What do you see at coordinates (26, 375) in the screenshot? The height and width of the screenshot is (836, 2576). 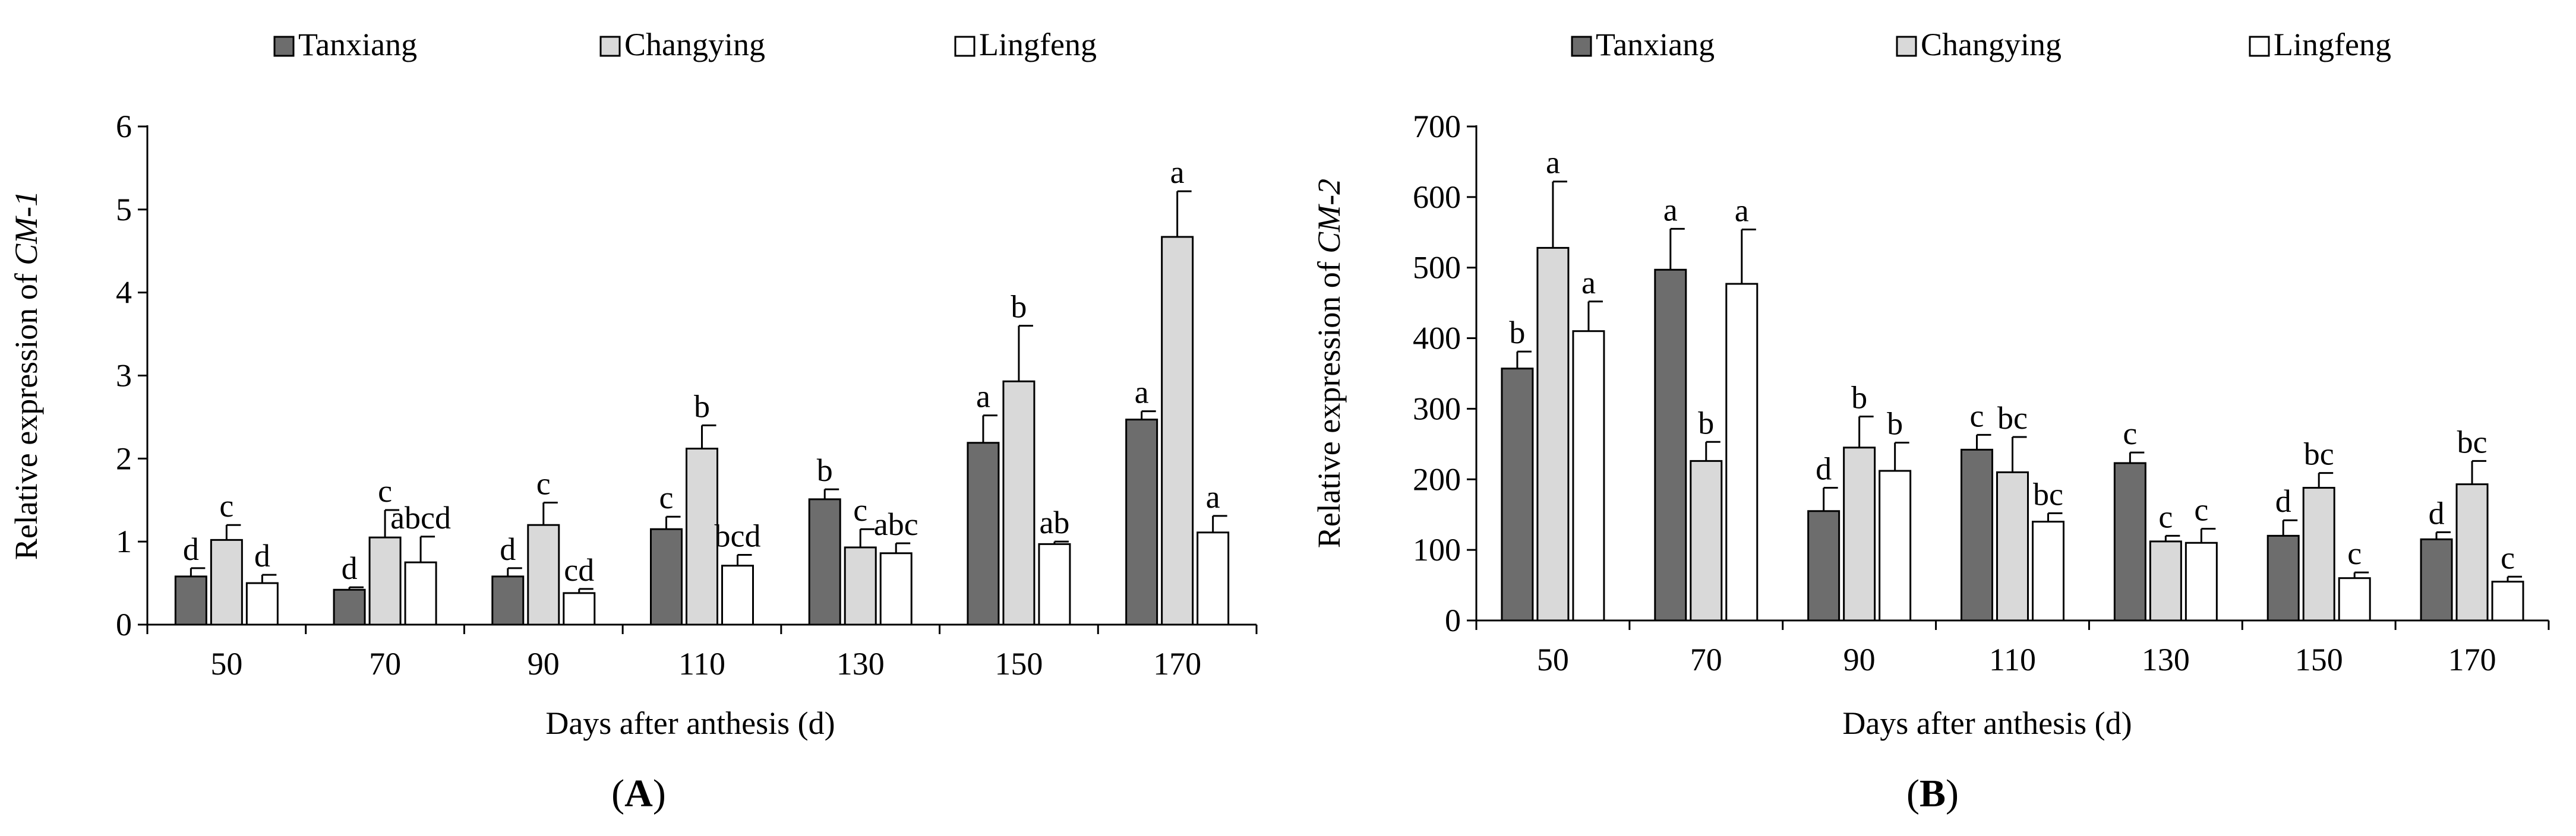 I see `panel-a-y-axis-label: Relative expression of CM-1` at bounding box center [26, 375].